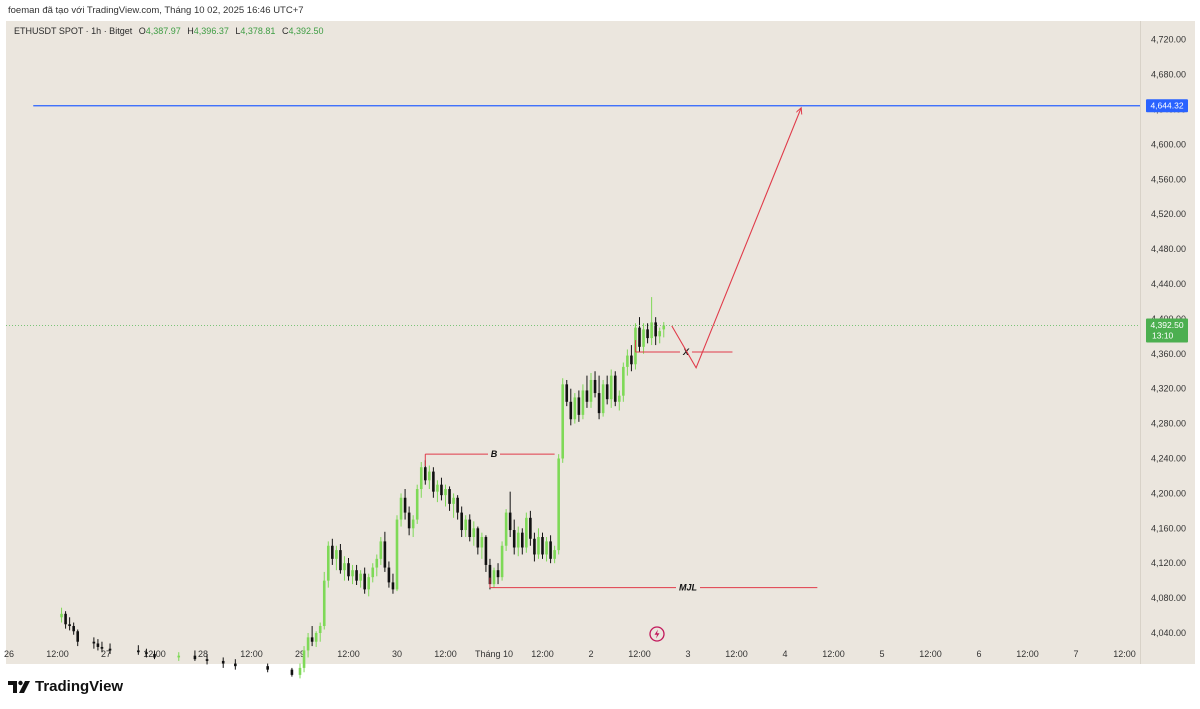 This screenshot has height=709, width=1200. Describe the element at coordinates (494, 654) in the screenshot. I see `x-tick-label: Tháng 10` at that location.